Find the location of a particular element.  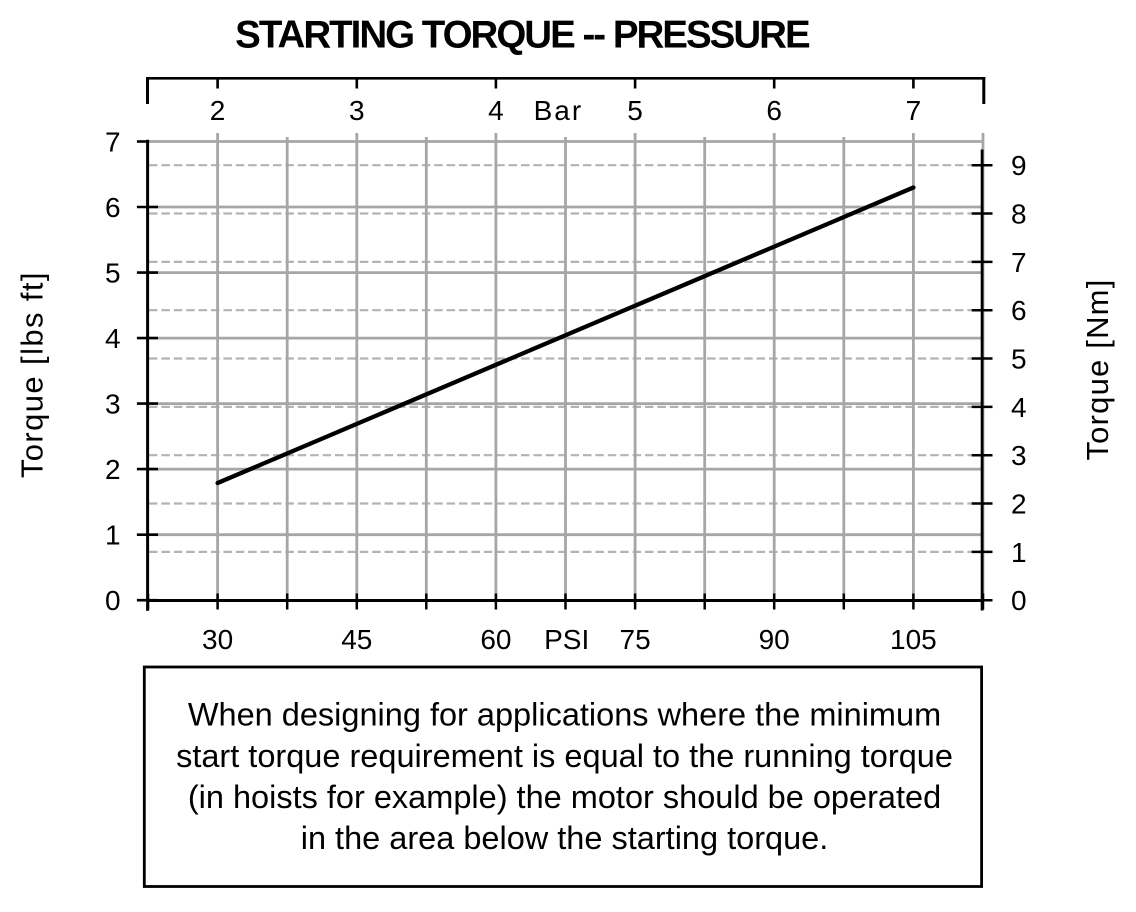

svg-text: PSI is located at coordinates (566, 639).